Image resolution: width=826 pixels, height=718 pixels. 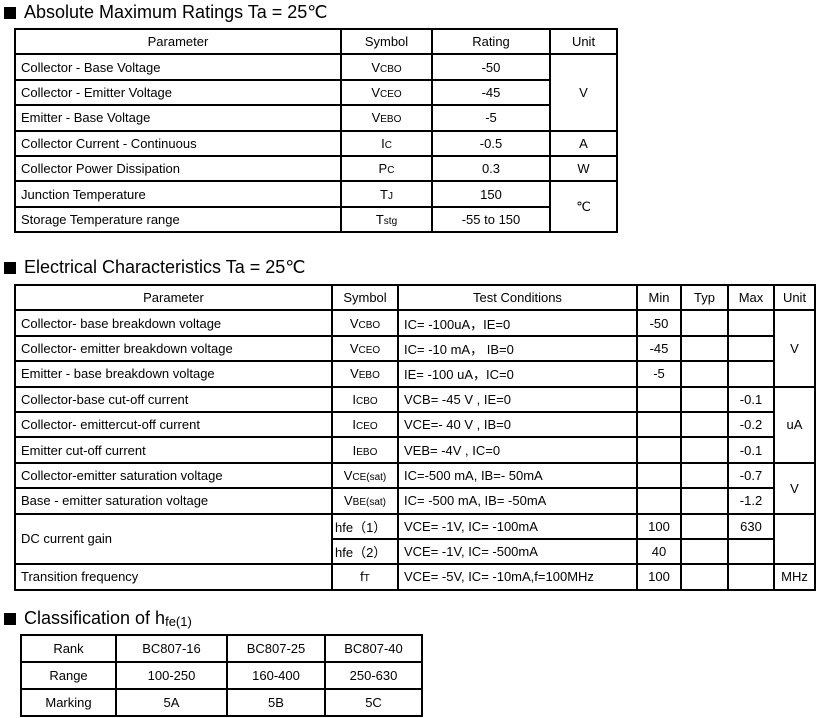 I want to click on symbol-cell: ICBO, so click(x=365, y=399).